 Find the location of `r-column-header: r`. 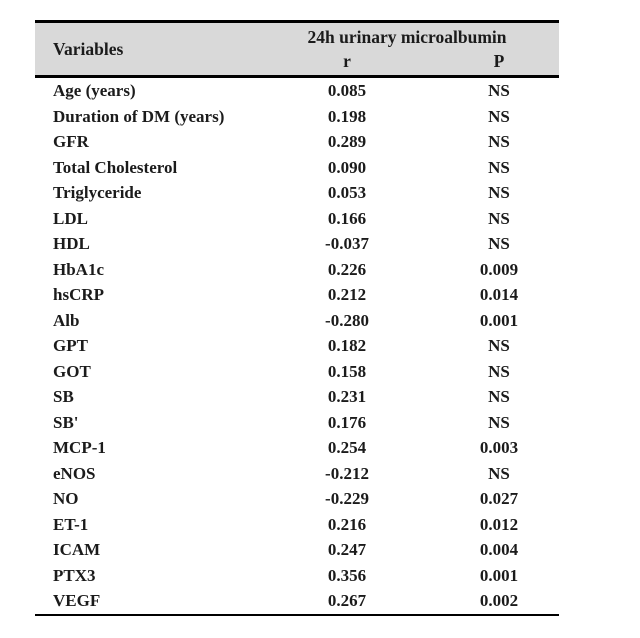

r-column-header: r is located at coordinates (347, 63).